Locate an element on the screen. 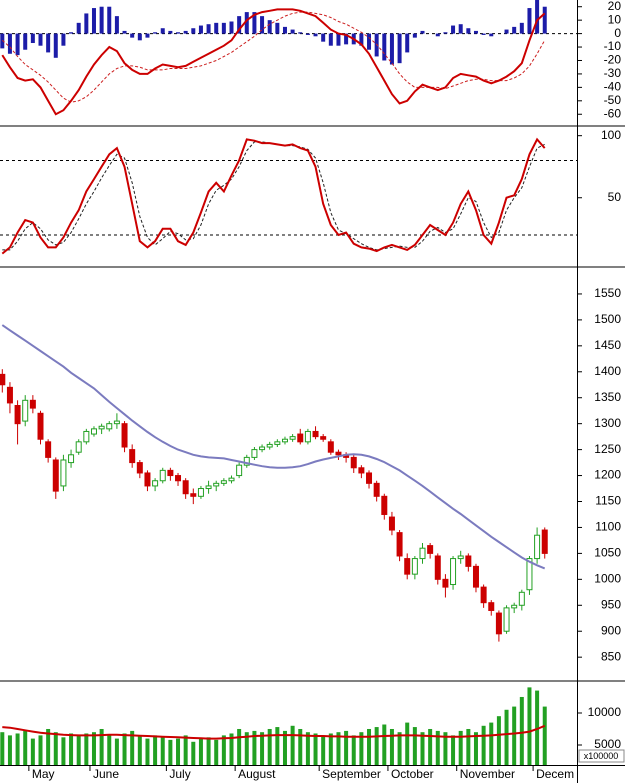 The height and width of the screenshot is (783, 625). x-tick-label: July is located at coordinates (179, 774).